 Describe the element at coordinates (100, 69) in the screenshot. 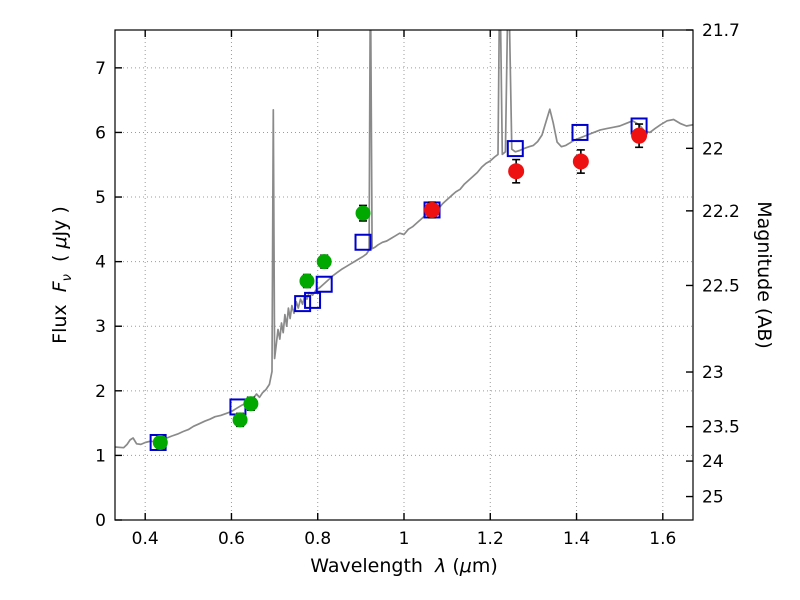

I see `y-tick-label: 7` at that location.